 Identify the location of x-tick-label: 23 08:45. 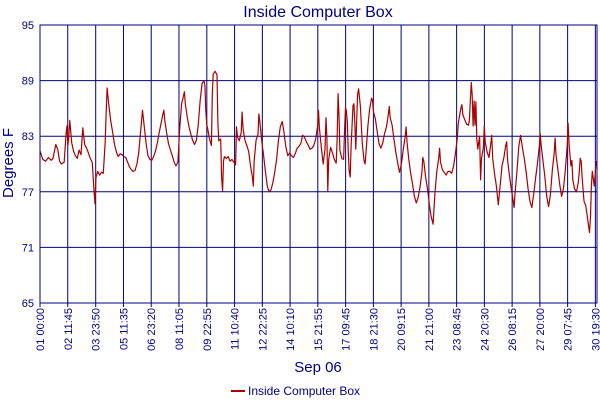
(458, 329).